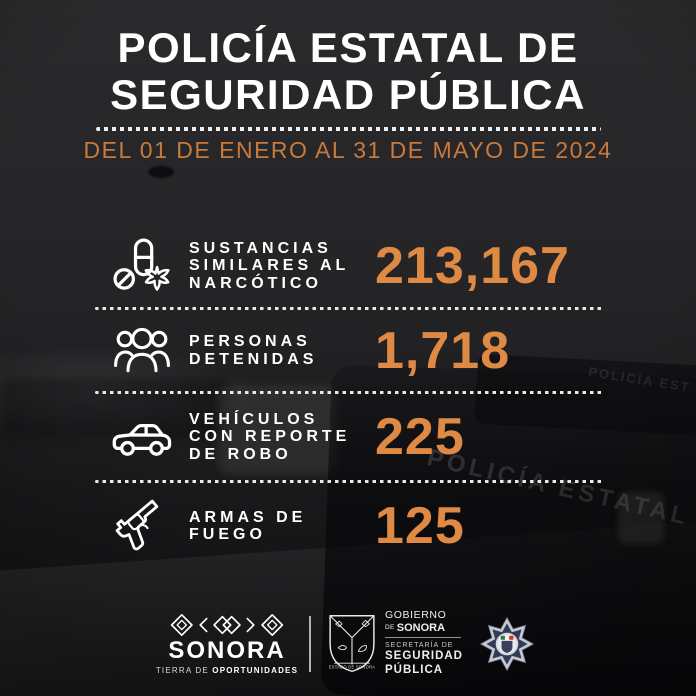  What do you see at coordinates (250, 341) in the screenshot?
I see `stat-label-line: PERSONAS` at bounding box center [250, 341].